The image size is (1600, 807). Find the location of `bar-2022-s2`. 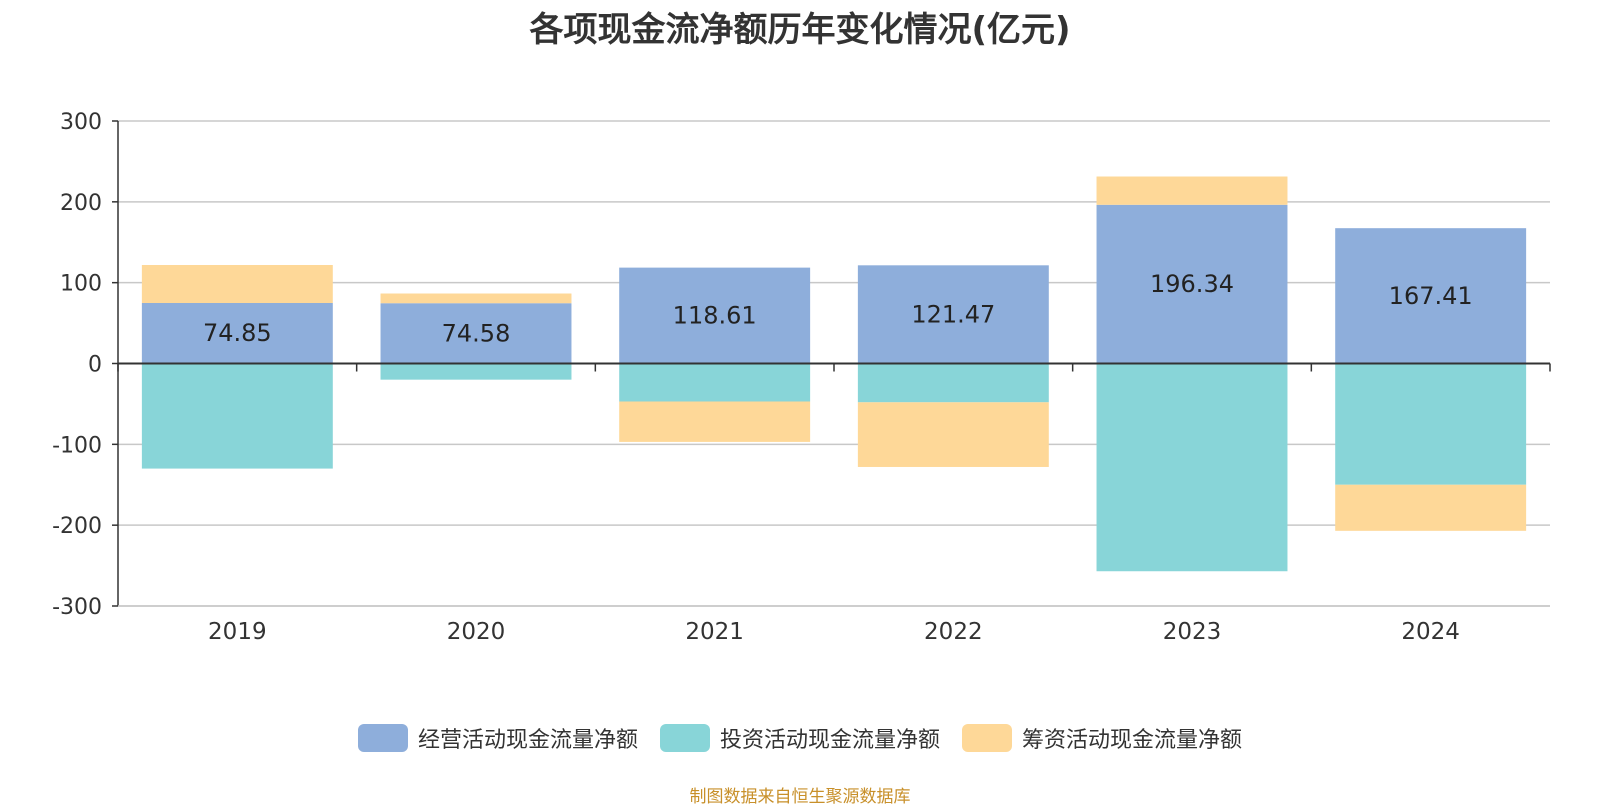

bar-2022-s2 is located at coordinates (953, 434).